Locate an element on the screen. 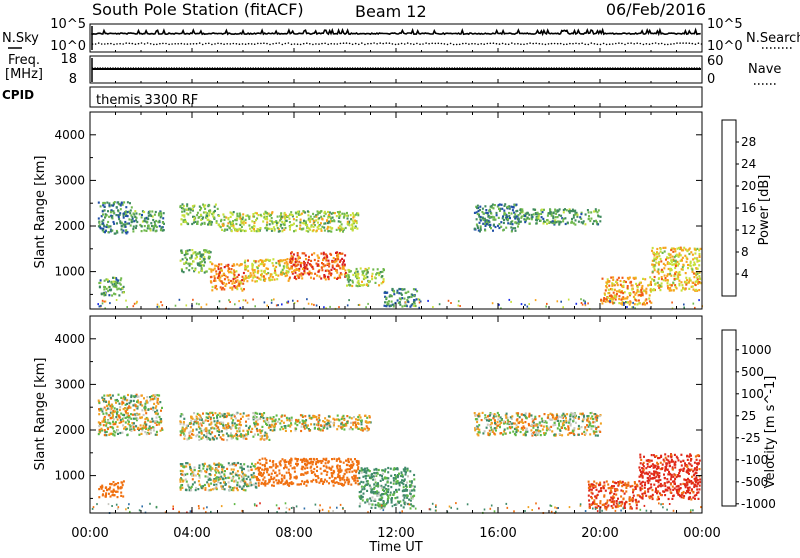 This screenshot has width=800, height=558. freq-label-line2: [MHz] is located at coordinates (24, 74).